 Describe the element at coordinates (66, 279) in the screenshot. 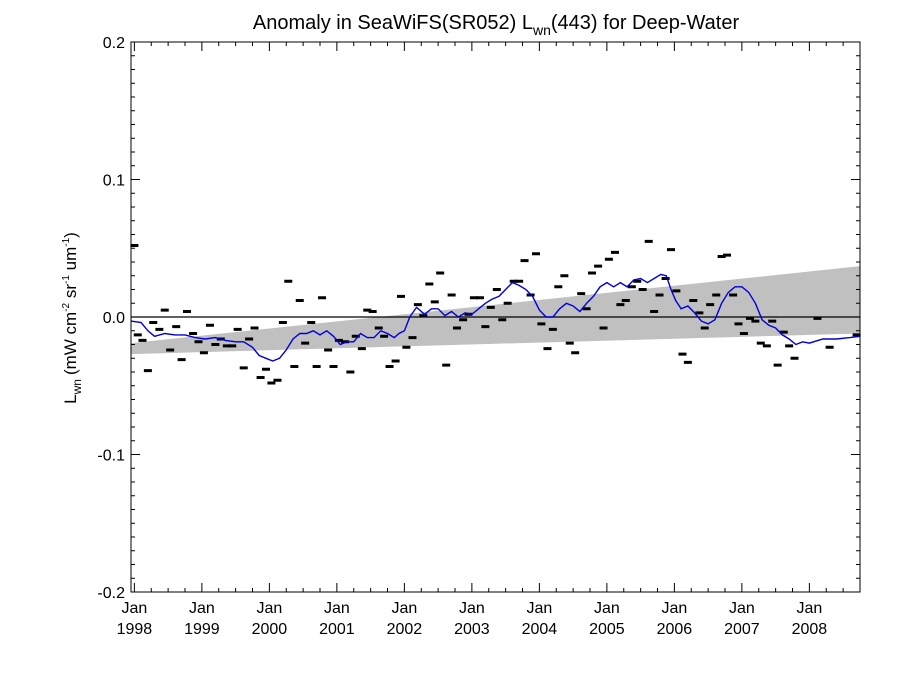

I see `y-axis-label-exp2: -1` at that location.